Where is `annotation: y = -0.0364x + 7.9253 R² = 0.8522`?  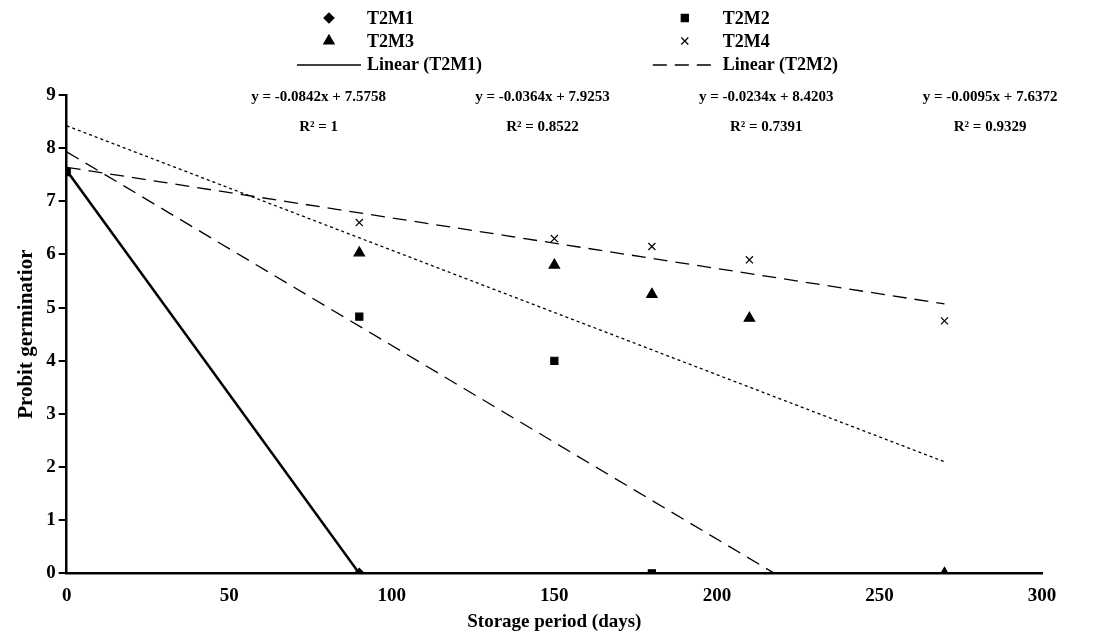
annotation: y = -0.0364x + 7.9253 R² = 0.8522 is located at coordinates (542, 110).